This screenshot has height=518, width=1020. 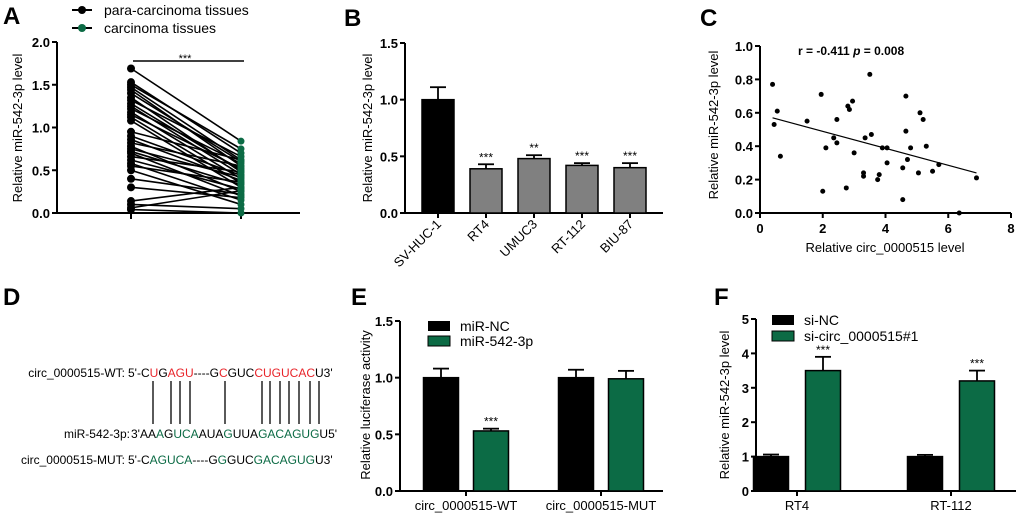 What do you see at coordinates (759, 228) in the screenshot?
I see `x-tick-label-c: 0` at bounding box center [759, 228].